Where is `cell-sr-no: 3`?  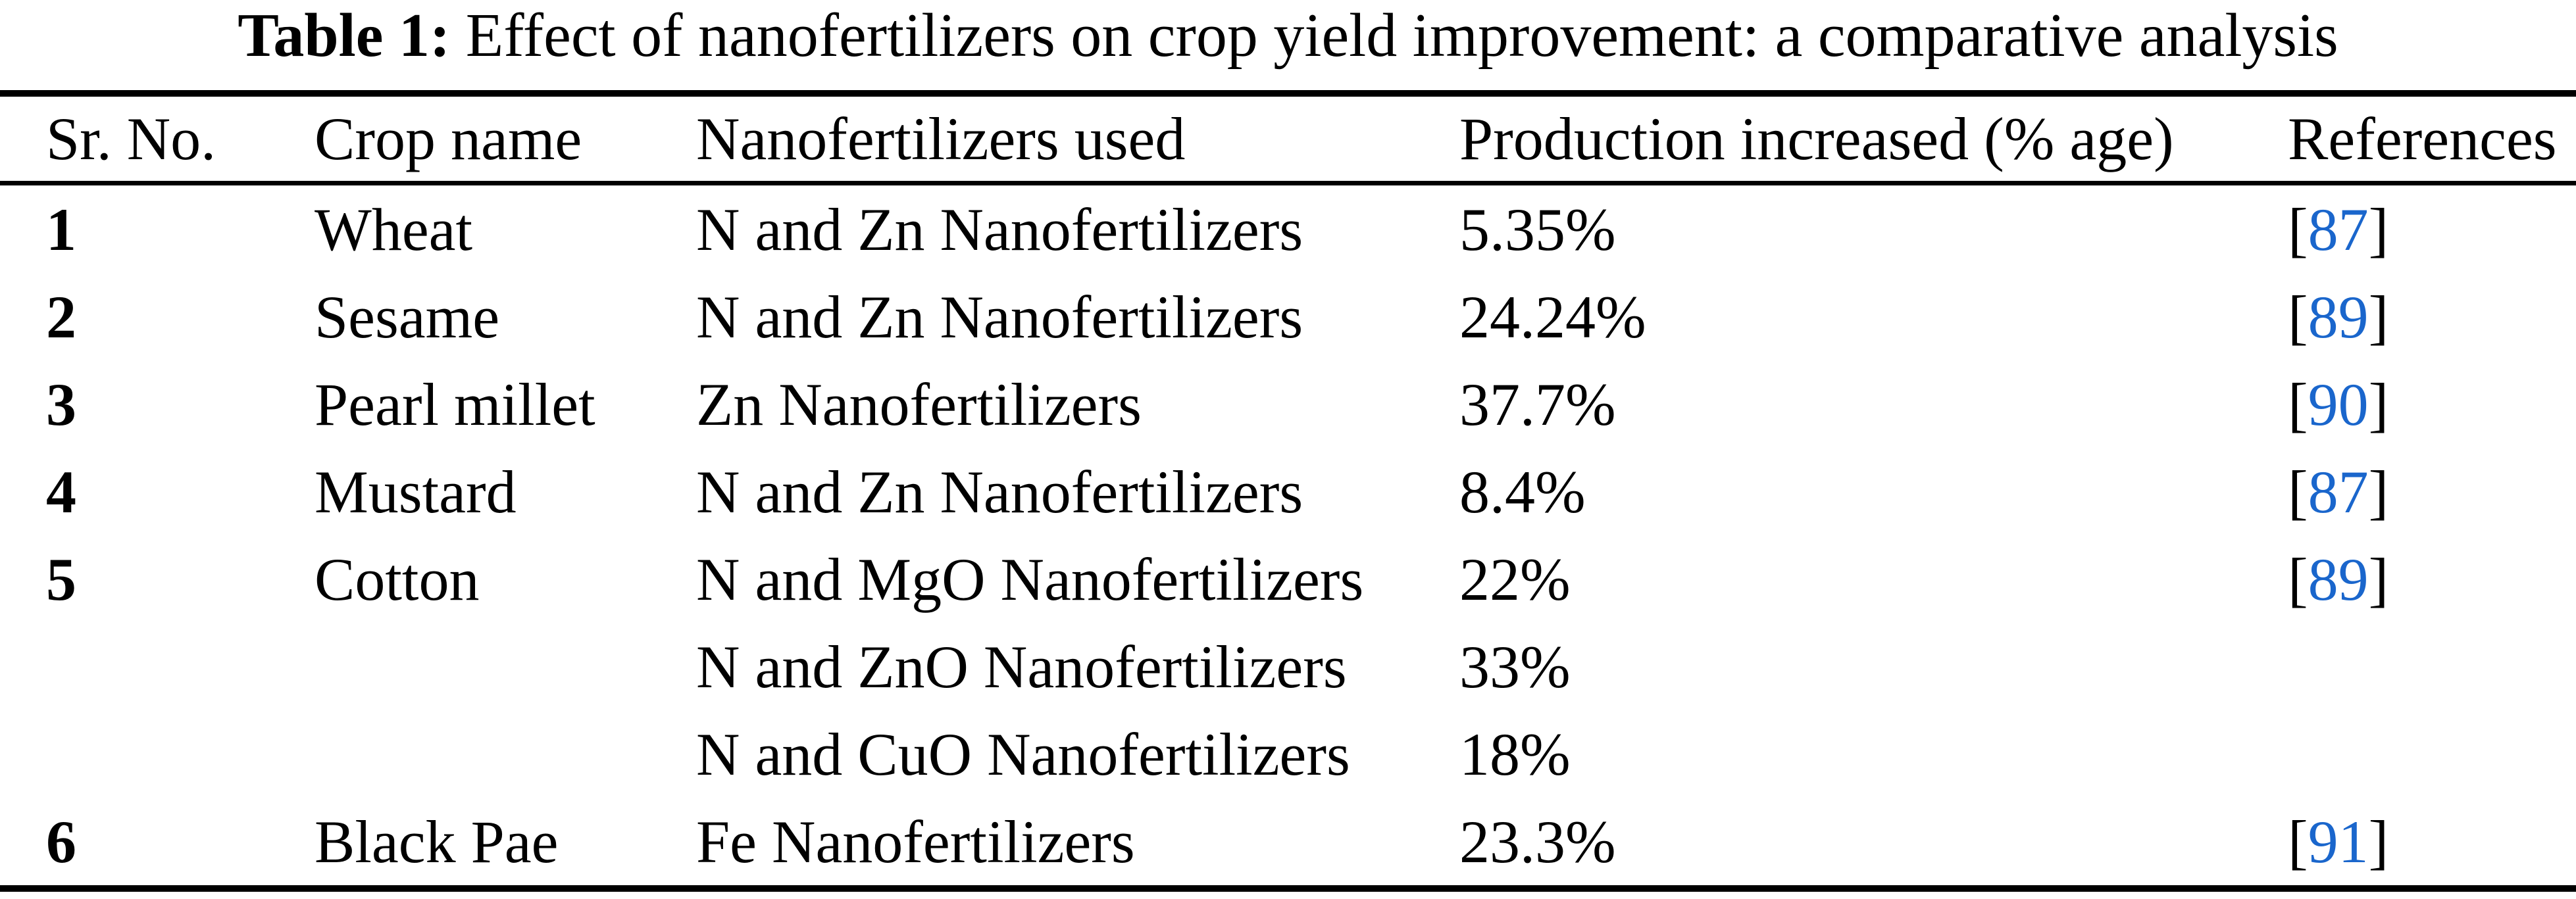 cell-sr-no: 3 is located at coordinates (61, 404).